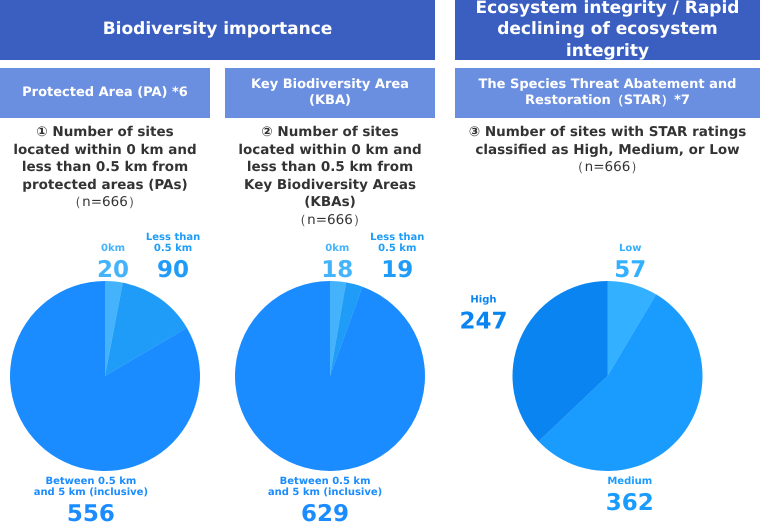 The image size is (760, 529). What do you see at coordinates (325, 514) in the screenshot?
I see `data-label: 629` at bounding box center [325, 514].